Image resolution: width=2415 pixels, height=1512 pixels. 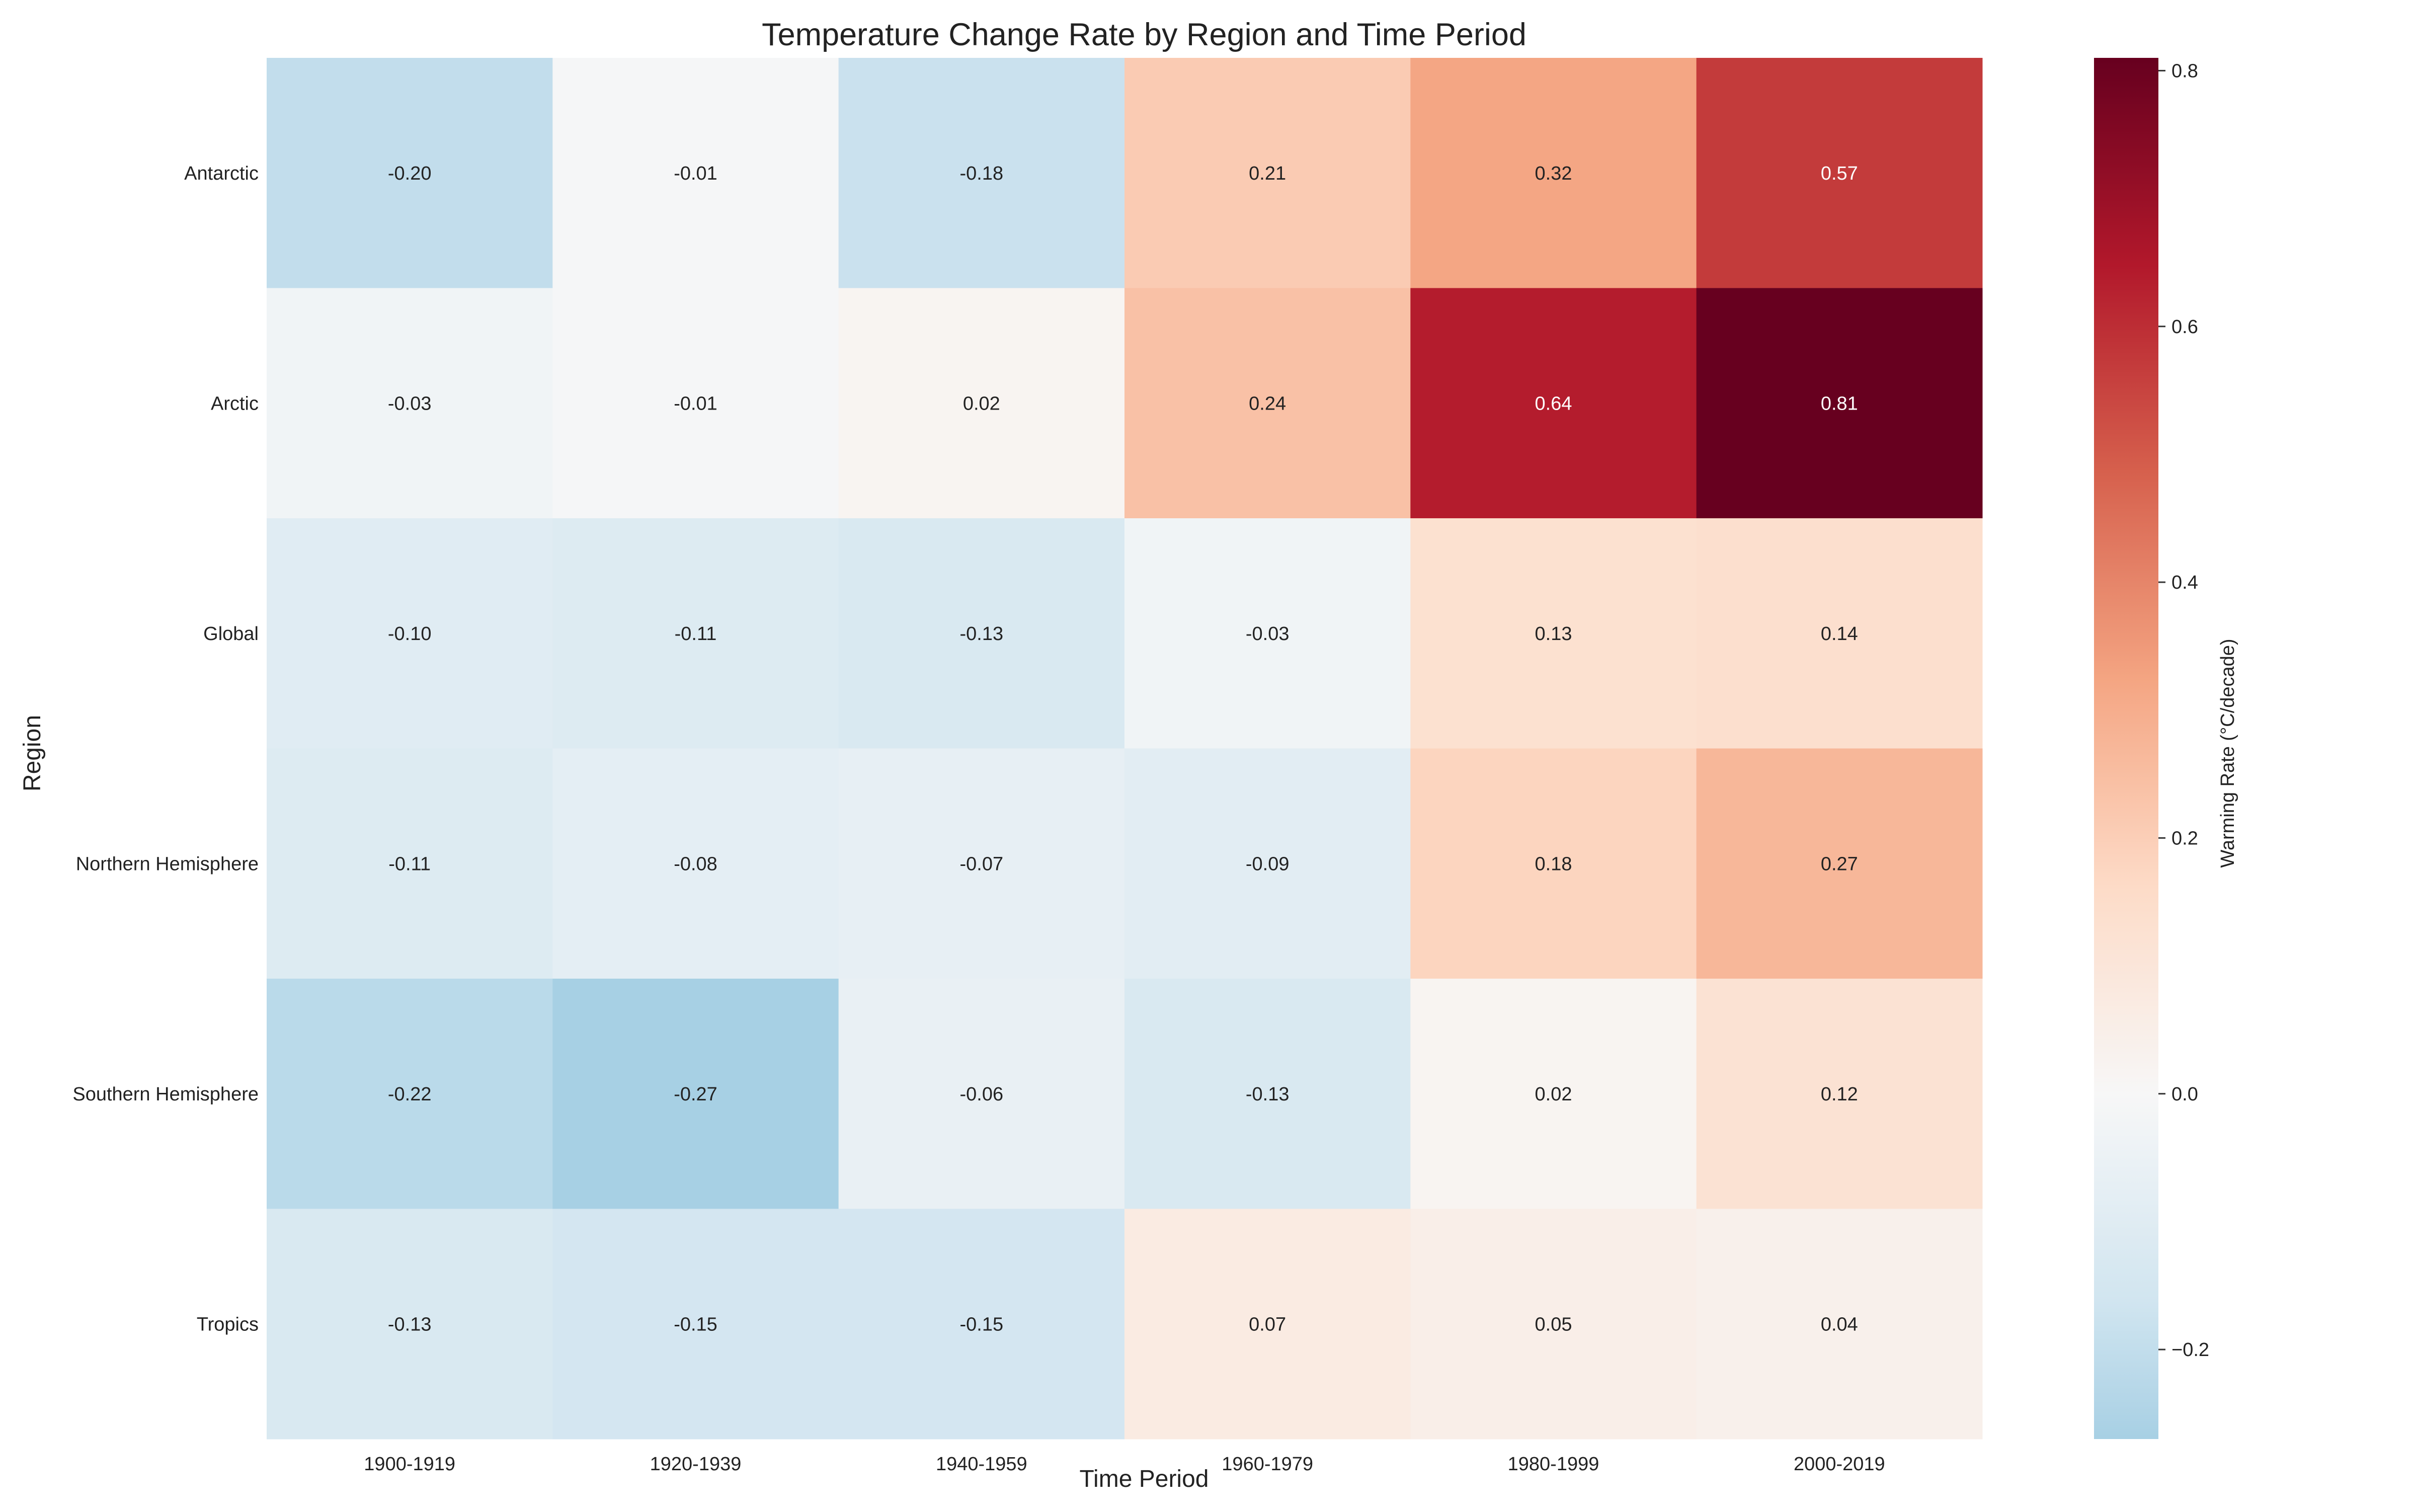 I want to click on y-tick-label: Tropics, so click(x=228, y=1324).